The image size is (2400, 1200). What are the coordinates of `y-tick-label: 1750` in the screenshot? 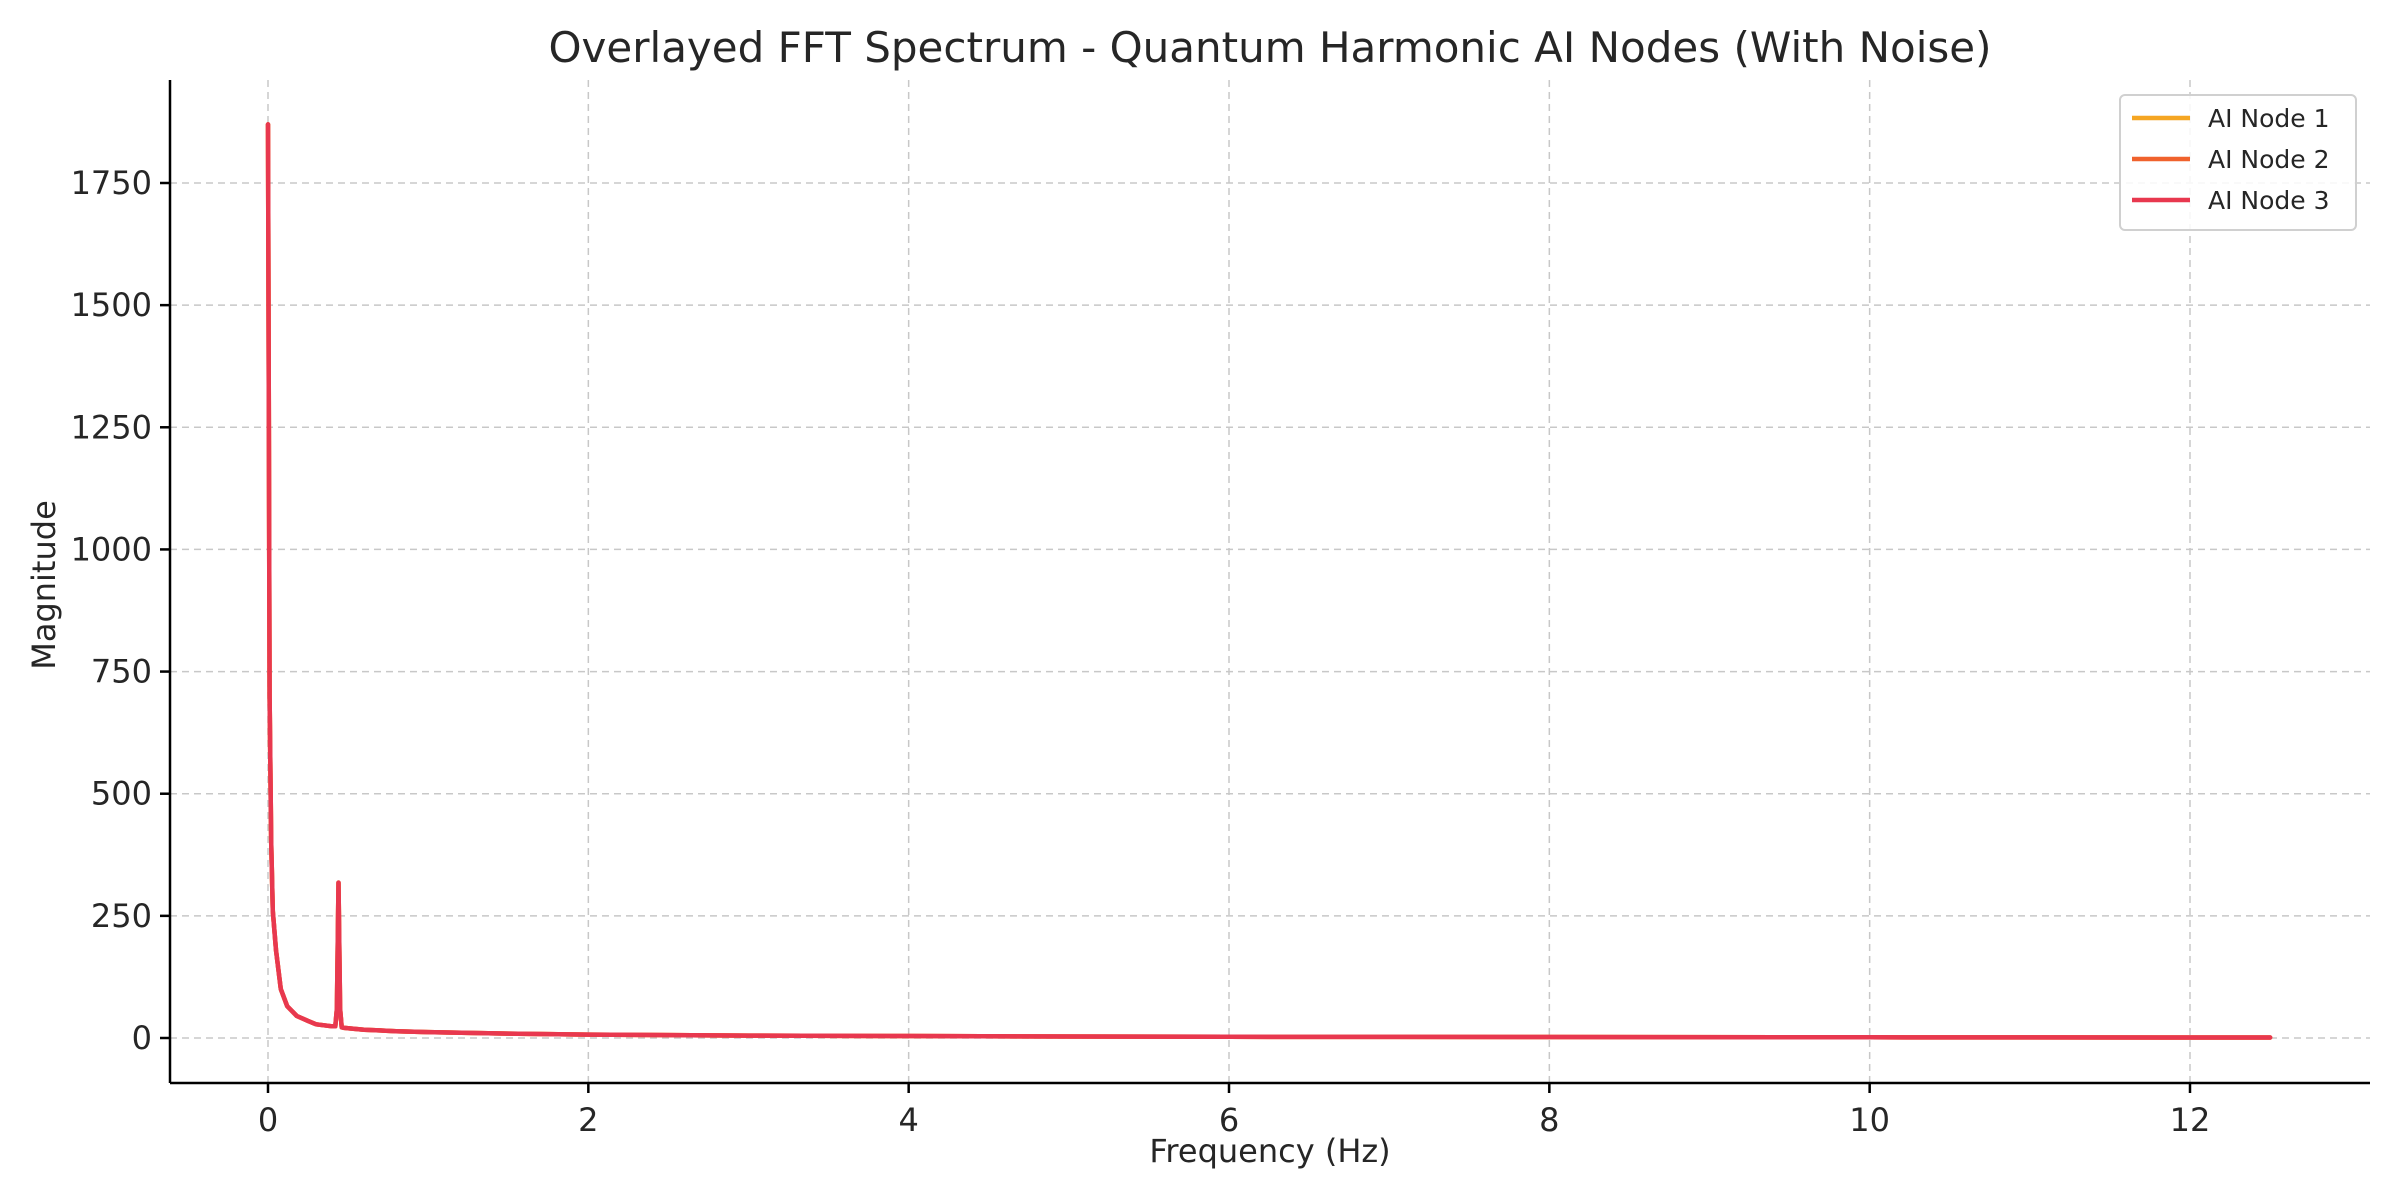 It's located at (111, 183).